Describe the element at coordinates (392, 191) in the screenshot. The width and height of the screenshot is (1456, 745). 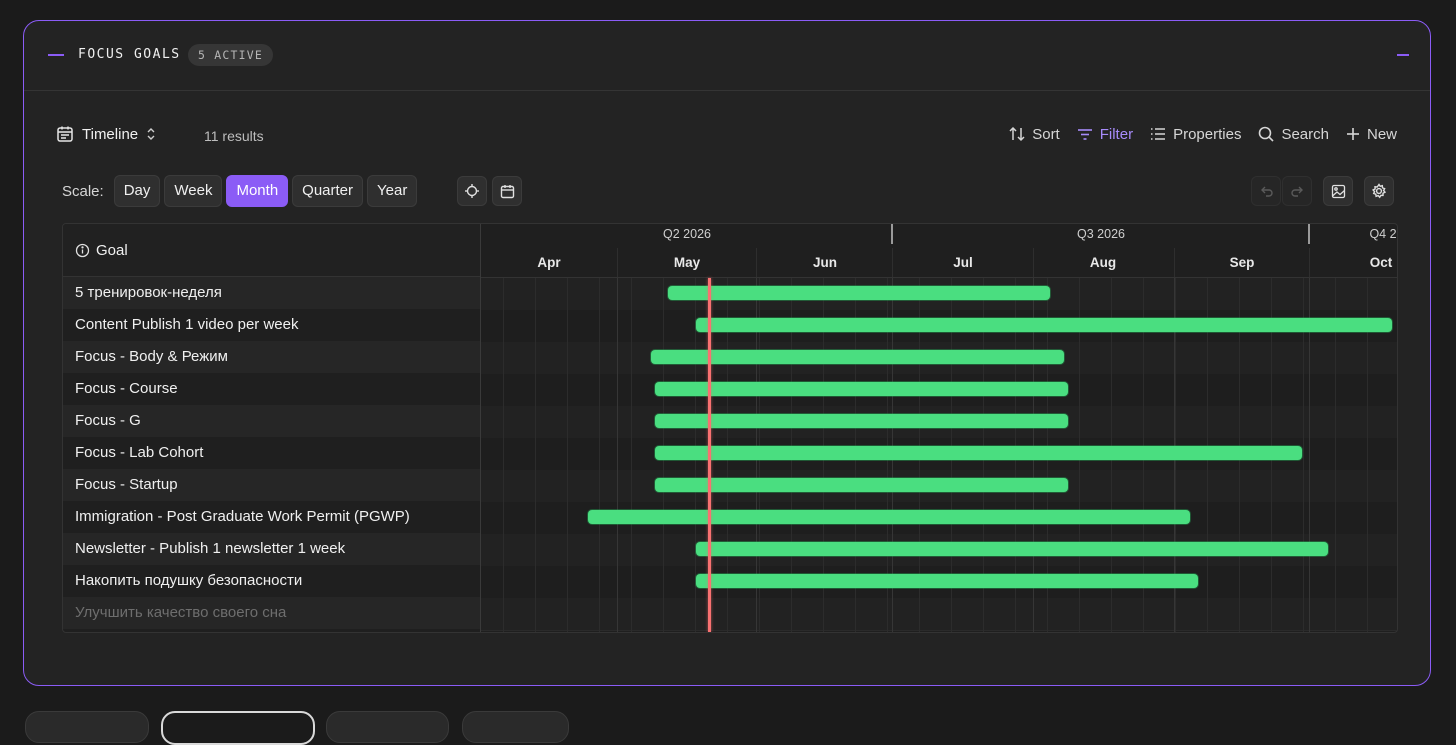
I see `scale-year-button: Year` at that location.